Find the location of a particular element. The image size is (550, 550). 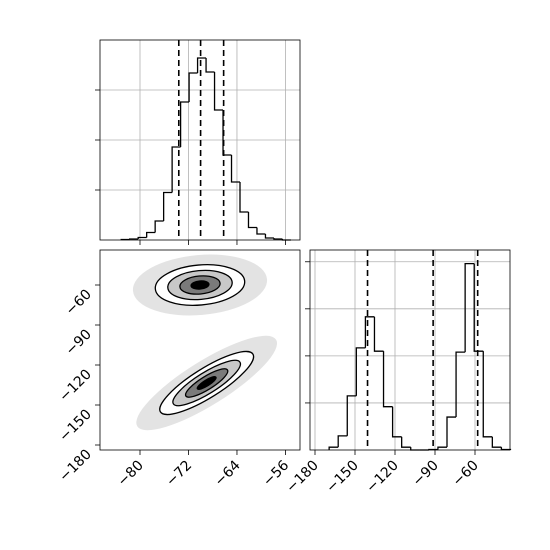

x-tick-label: −180 is located at coordinates (302, 477).